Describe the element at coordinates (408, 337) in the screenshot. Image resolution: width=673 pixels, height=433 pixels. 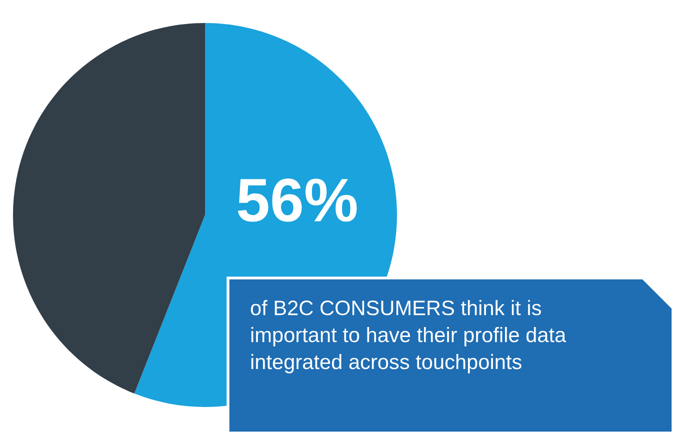
I see `text: of B2C CONSUMERS think it is important to have their profile data integrated across touchpoints` at that location.